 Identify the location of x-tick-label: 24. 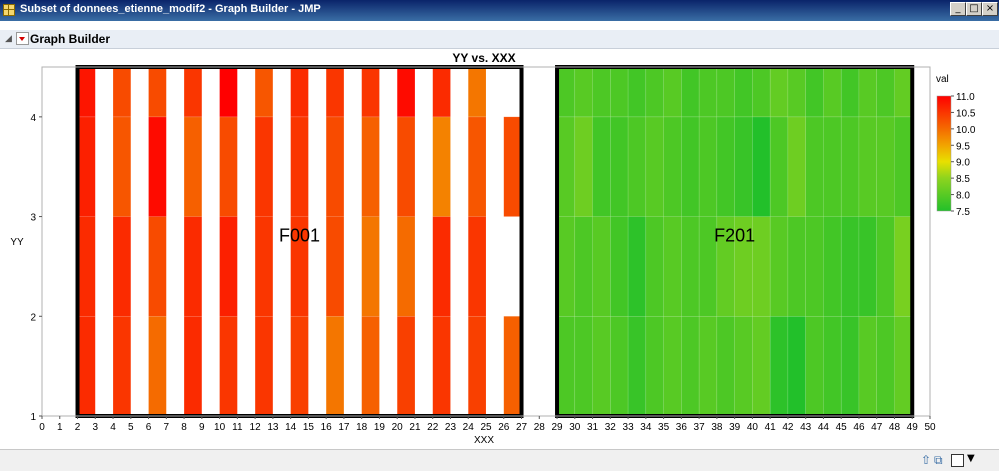
(469, 427).